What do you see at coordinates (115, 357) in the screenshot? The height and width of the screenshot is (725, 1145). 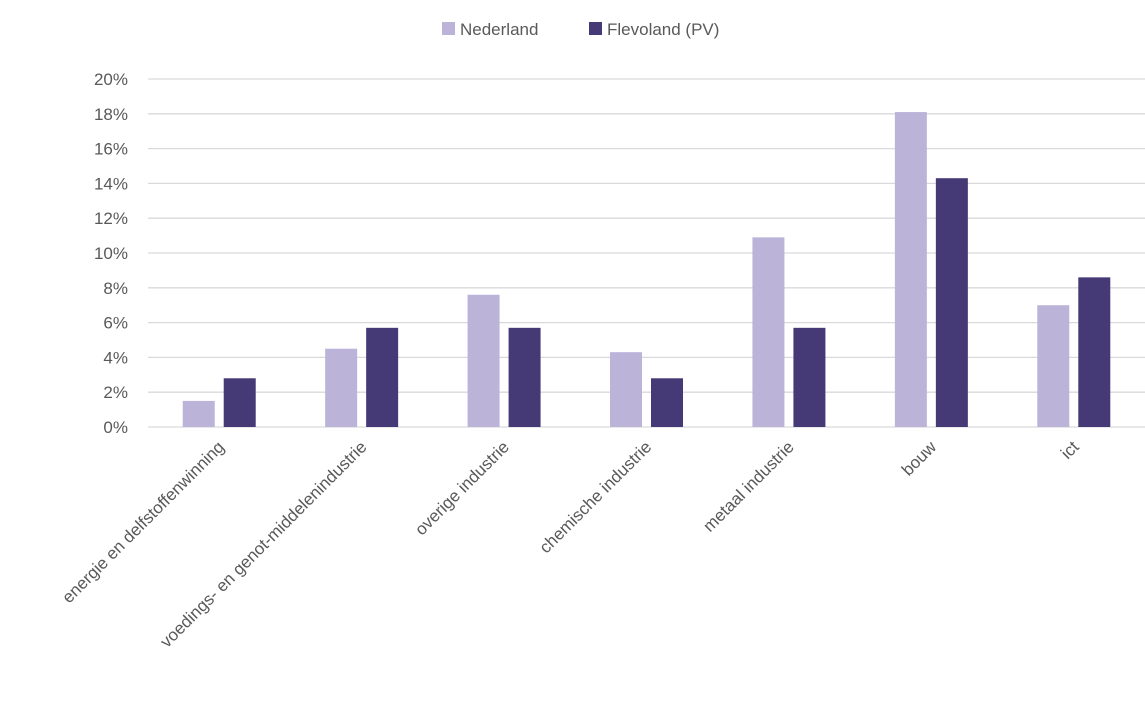 I see `y-tick-label: 4%` at bounding box center [115, 357].